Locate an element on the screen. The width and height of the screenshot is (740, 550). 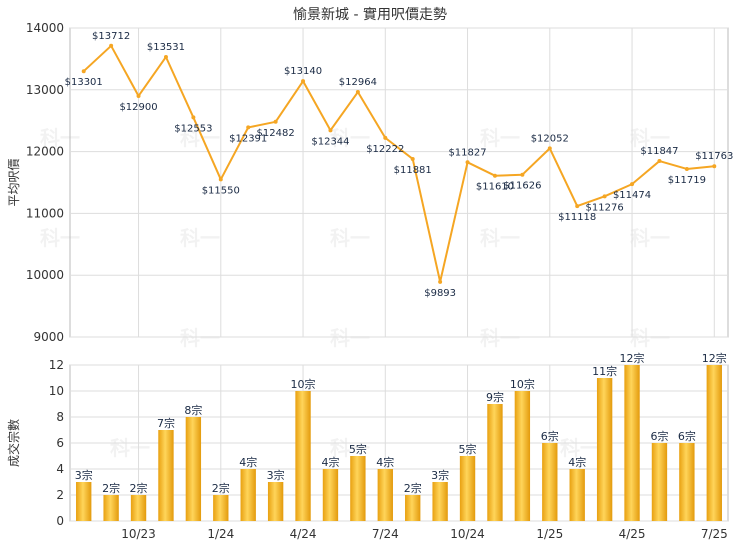
price-data-label: $11550 is located at coordinates (221, 190).